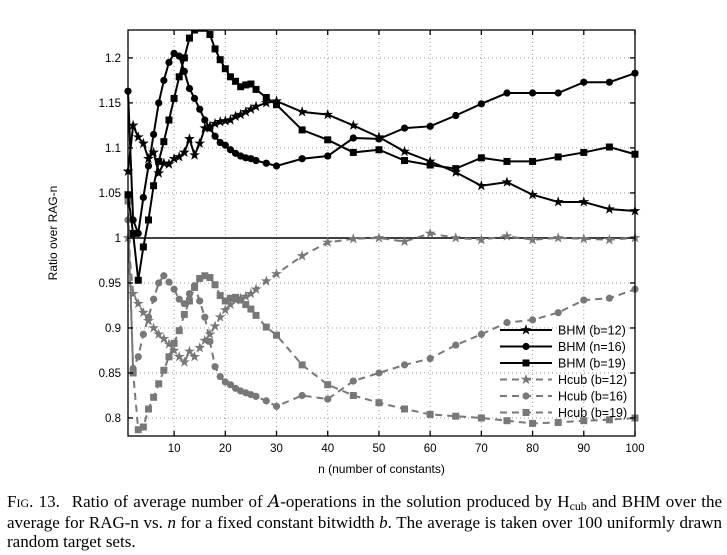  Describe the element at coordinates (381, 469) in the screenshot. I see `x-axis-label: n (number of constants)` at that location.